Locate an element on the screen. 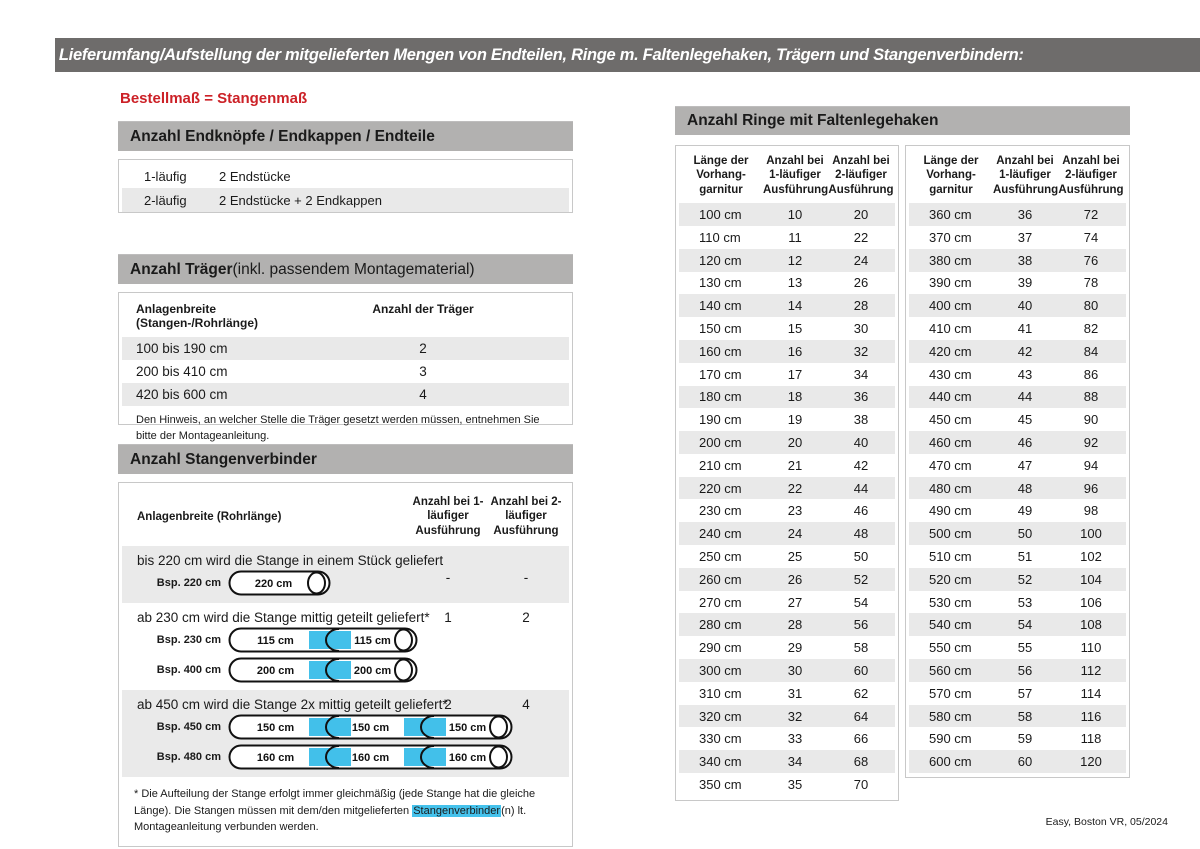 The width and height of the screenshot is (1200, 849). cell-length: 340 cm is located at coordinates (720, 762).